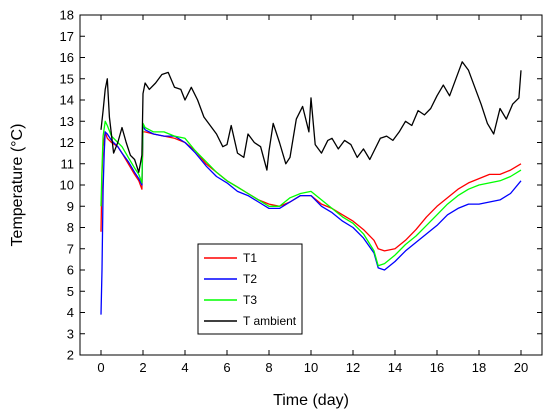 The height and width of the screenshot is (419, 550). What do you see at coordinates (437, 367) in the screenshot?
I see `x-tick-label: 16` at bounding box center [437, 367].